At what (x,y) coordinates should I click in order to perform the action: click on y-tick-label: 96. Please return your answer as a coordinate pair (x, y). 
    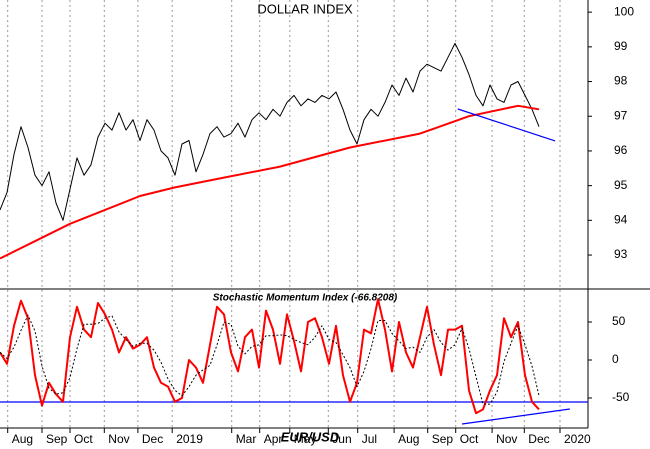
    Looking at the image, I should click on (621, 150).